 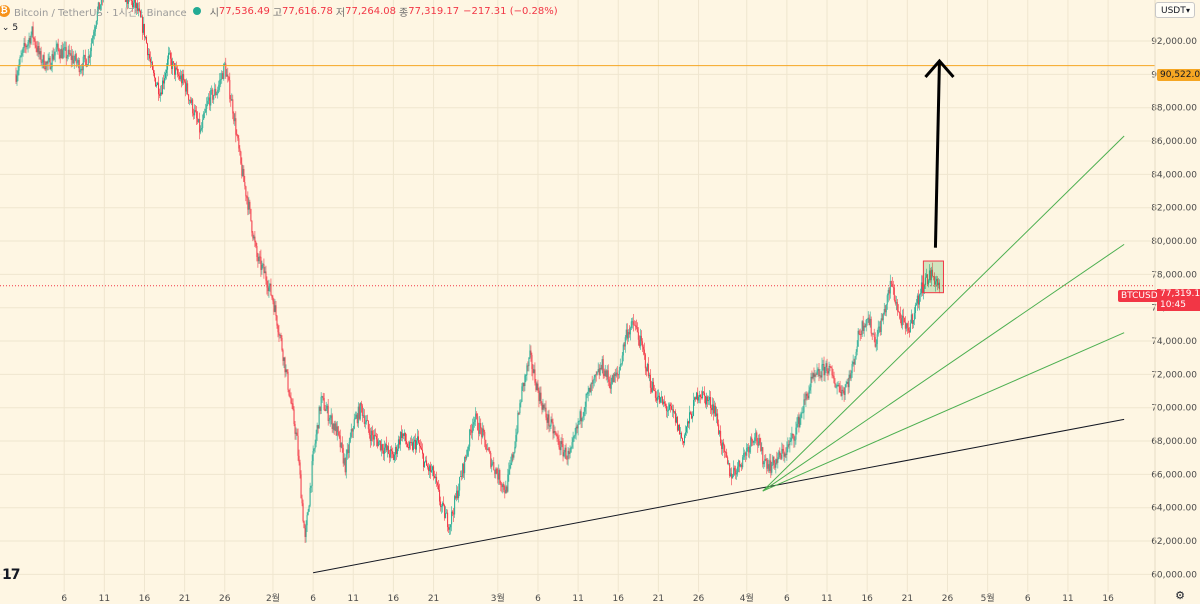 What do you see at coordinates (64, 599) in the screenshot?
I see `x-tick-label: 6` at bounding box center [64, 599].